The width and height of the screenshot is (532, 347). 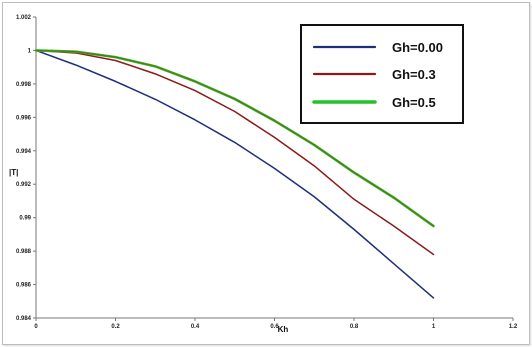 I want to click on x-tick-label: 1.2, so click(x=513, y=327).